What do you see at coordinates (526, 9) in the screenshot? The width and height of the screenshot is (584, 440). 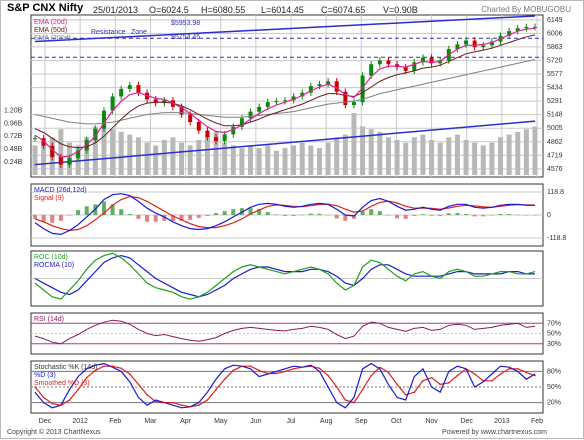 I see `charted-by-credit: Charted By MOBUGOBU` at bounding box center [526, 9].